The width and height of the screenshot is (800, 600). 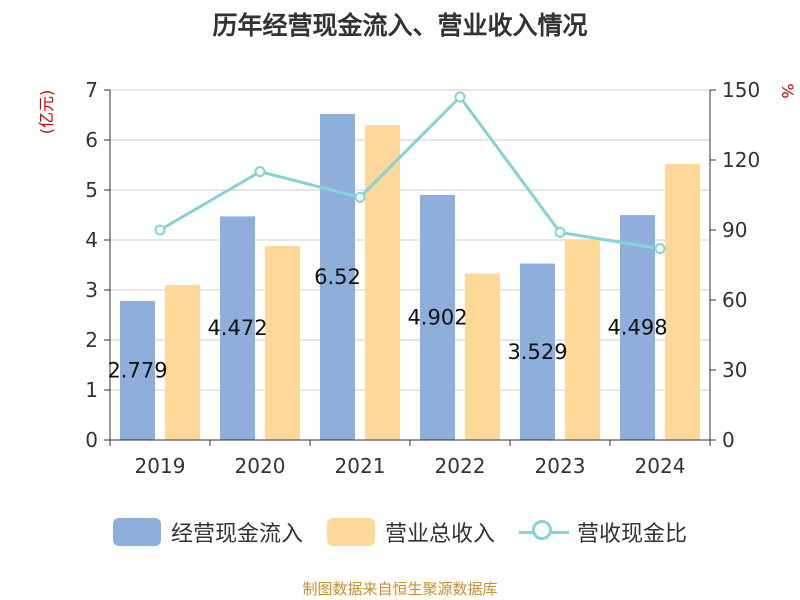 I want to click on legend-swatch-cash-inflow, so click(x=136, y=532).